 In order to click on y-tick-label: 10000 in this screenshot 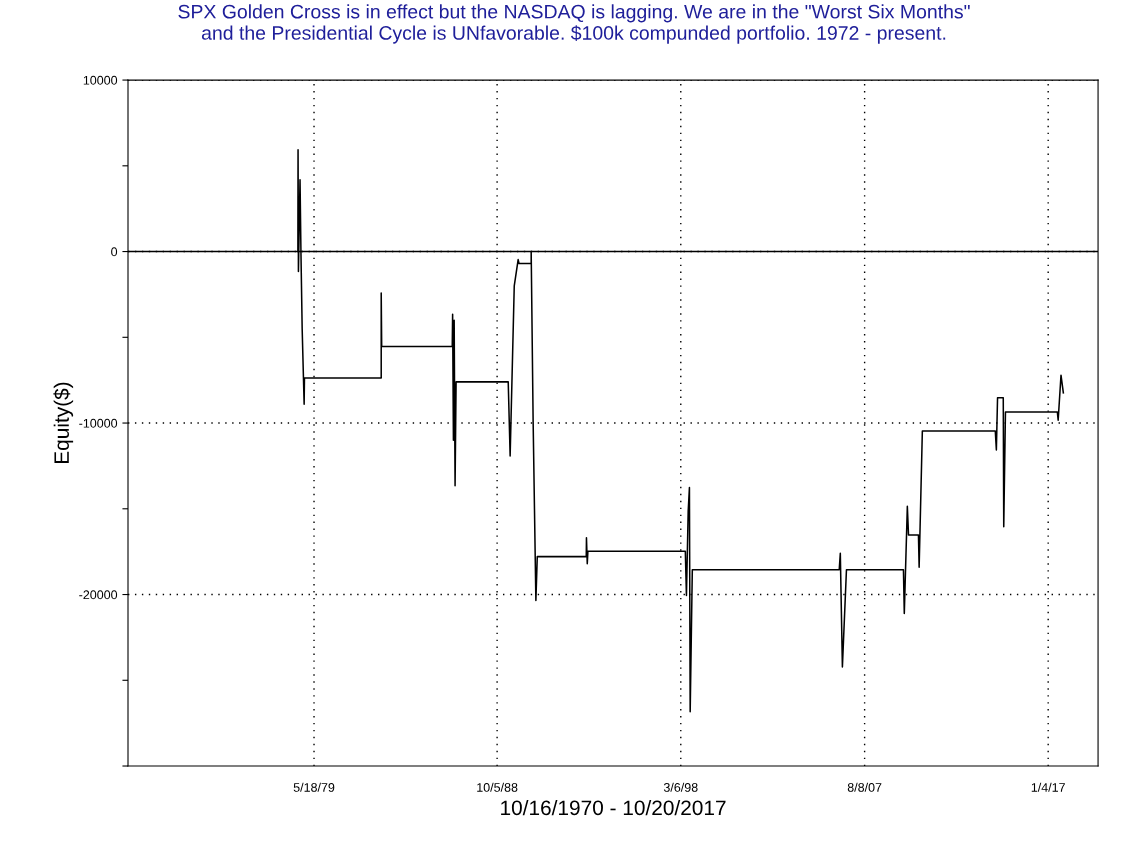, I will do `click(100, 80)`.